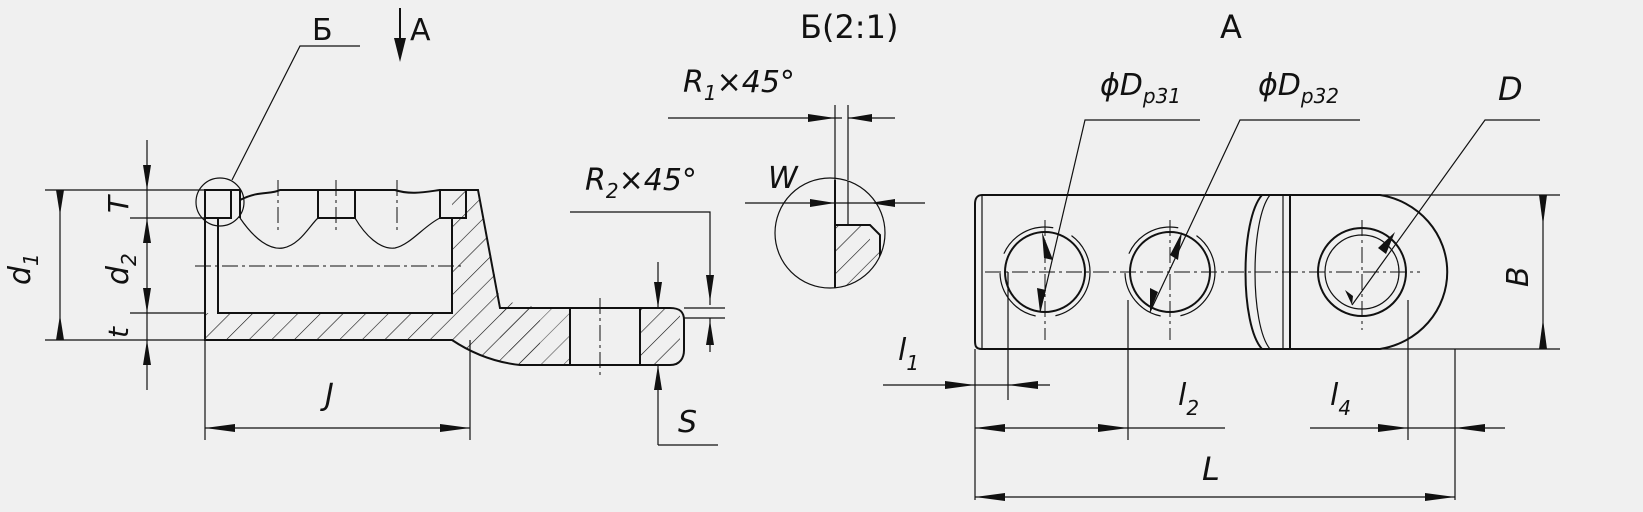 Image resolution: width=1643 pixels, height=512 pixels. Describe the element at coordinates (1340, 399) in the screenshot. I see `dim-l4: l4` at that location.